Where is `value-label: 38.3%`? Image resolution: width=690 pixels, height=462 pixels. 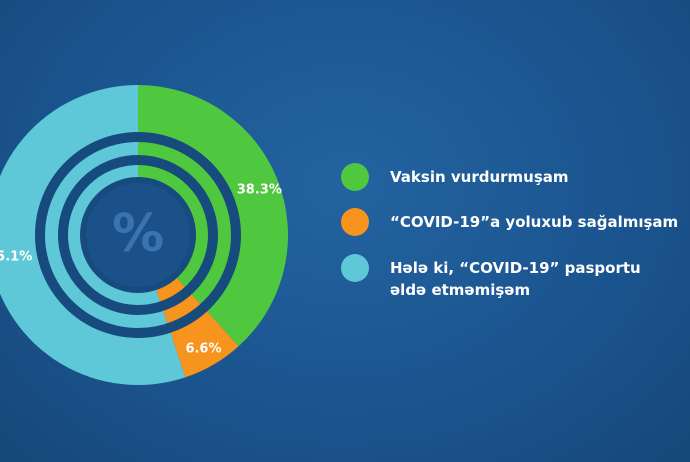
value-label: 38.3% is located at coordinates (259, 189).